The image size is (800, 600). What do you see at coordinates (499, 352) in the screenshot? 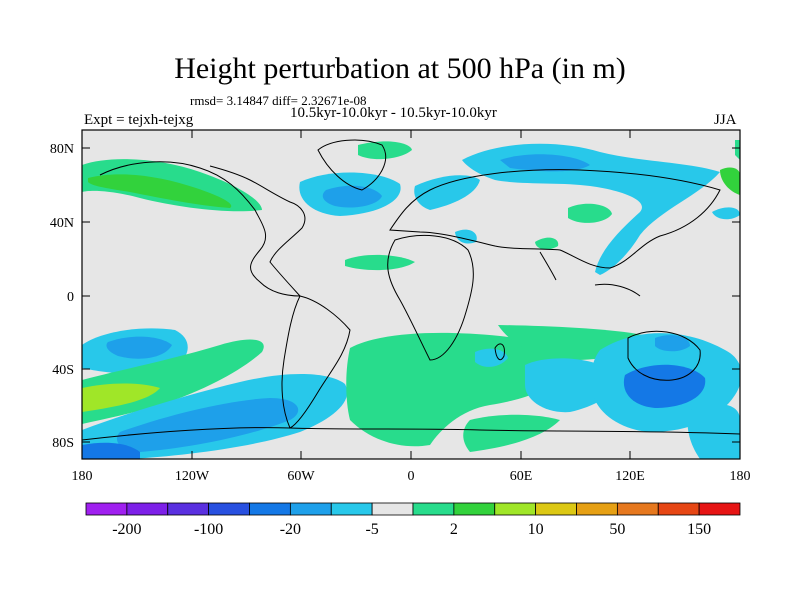
I see `coastline-madagascar` at bounding box center [499, 352].